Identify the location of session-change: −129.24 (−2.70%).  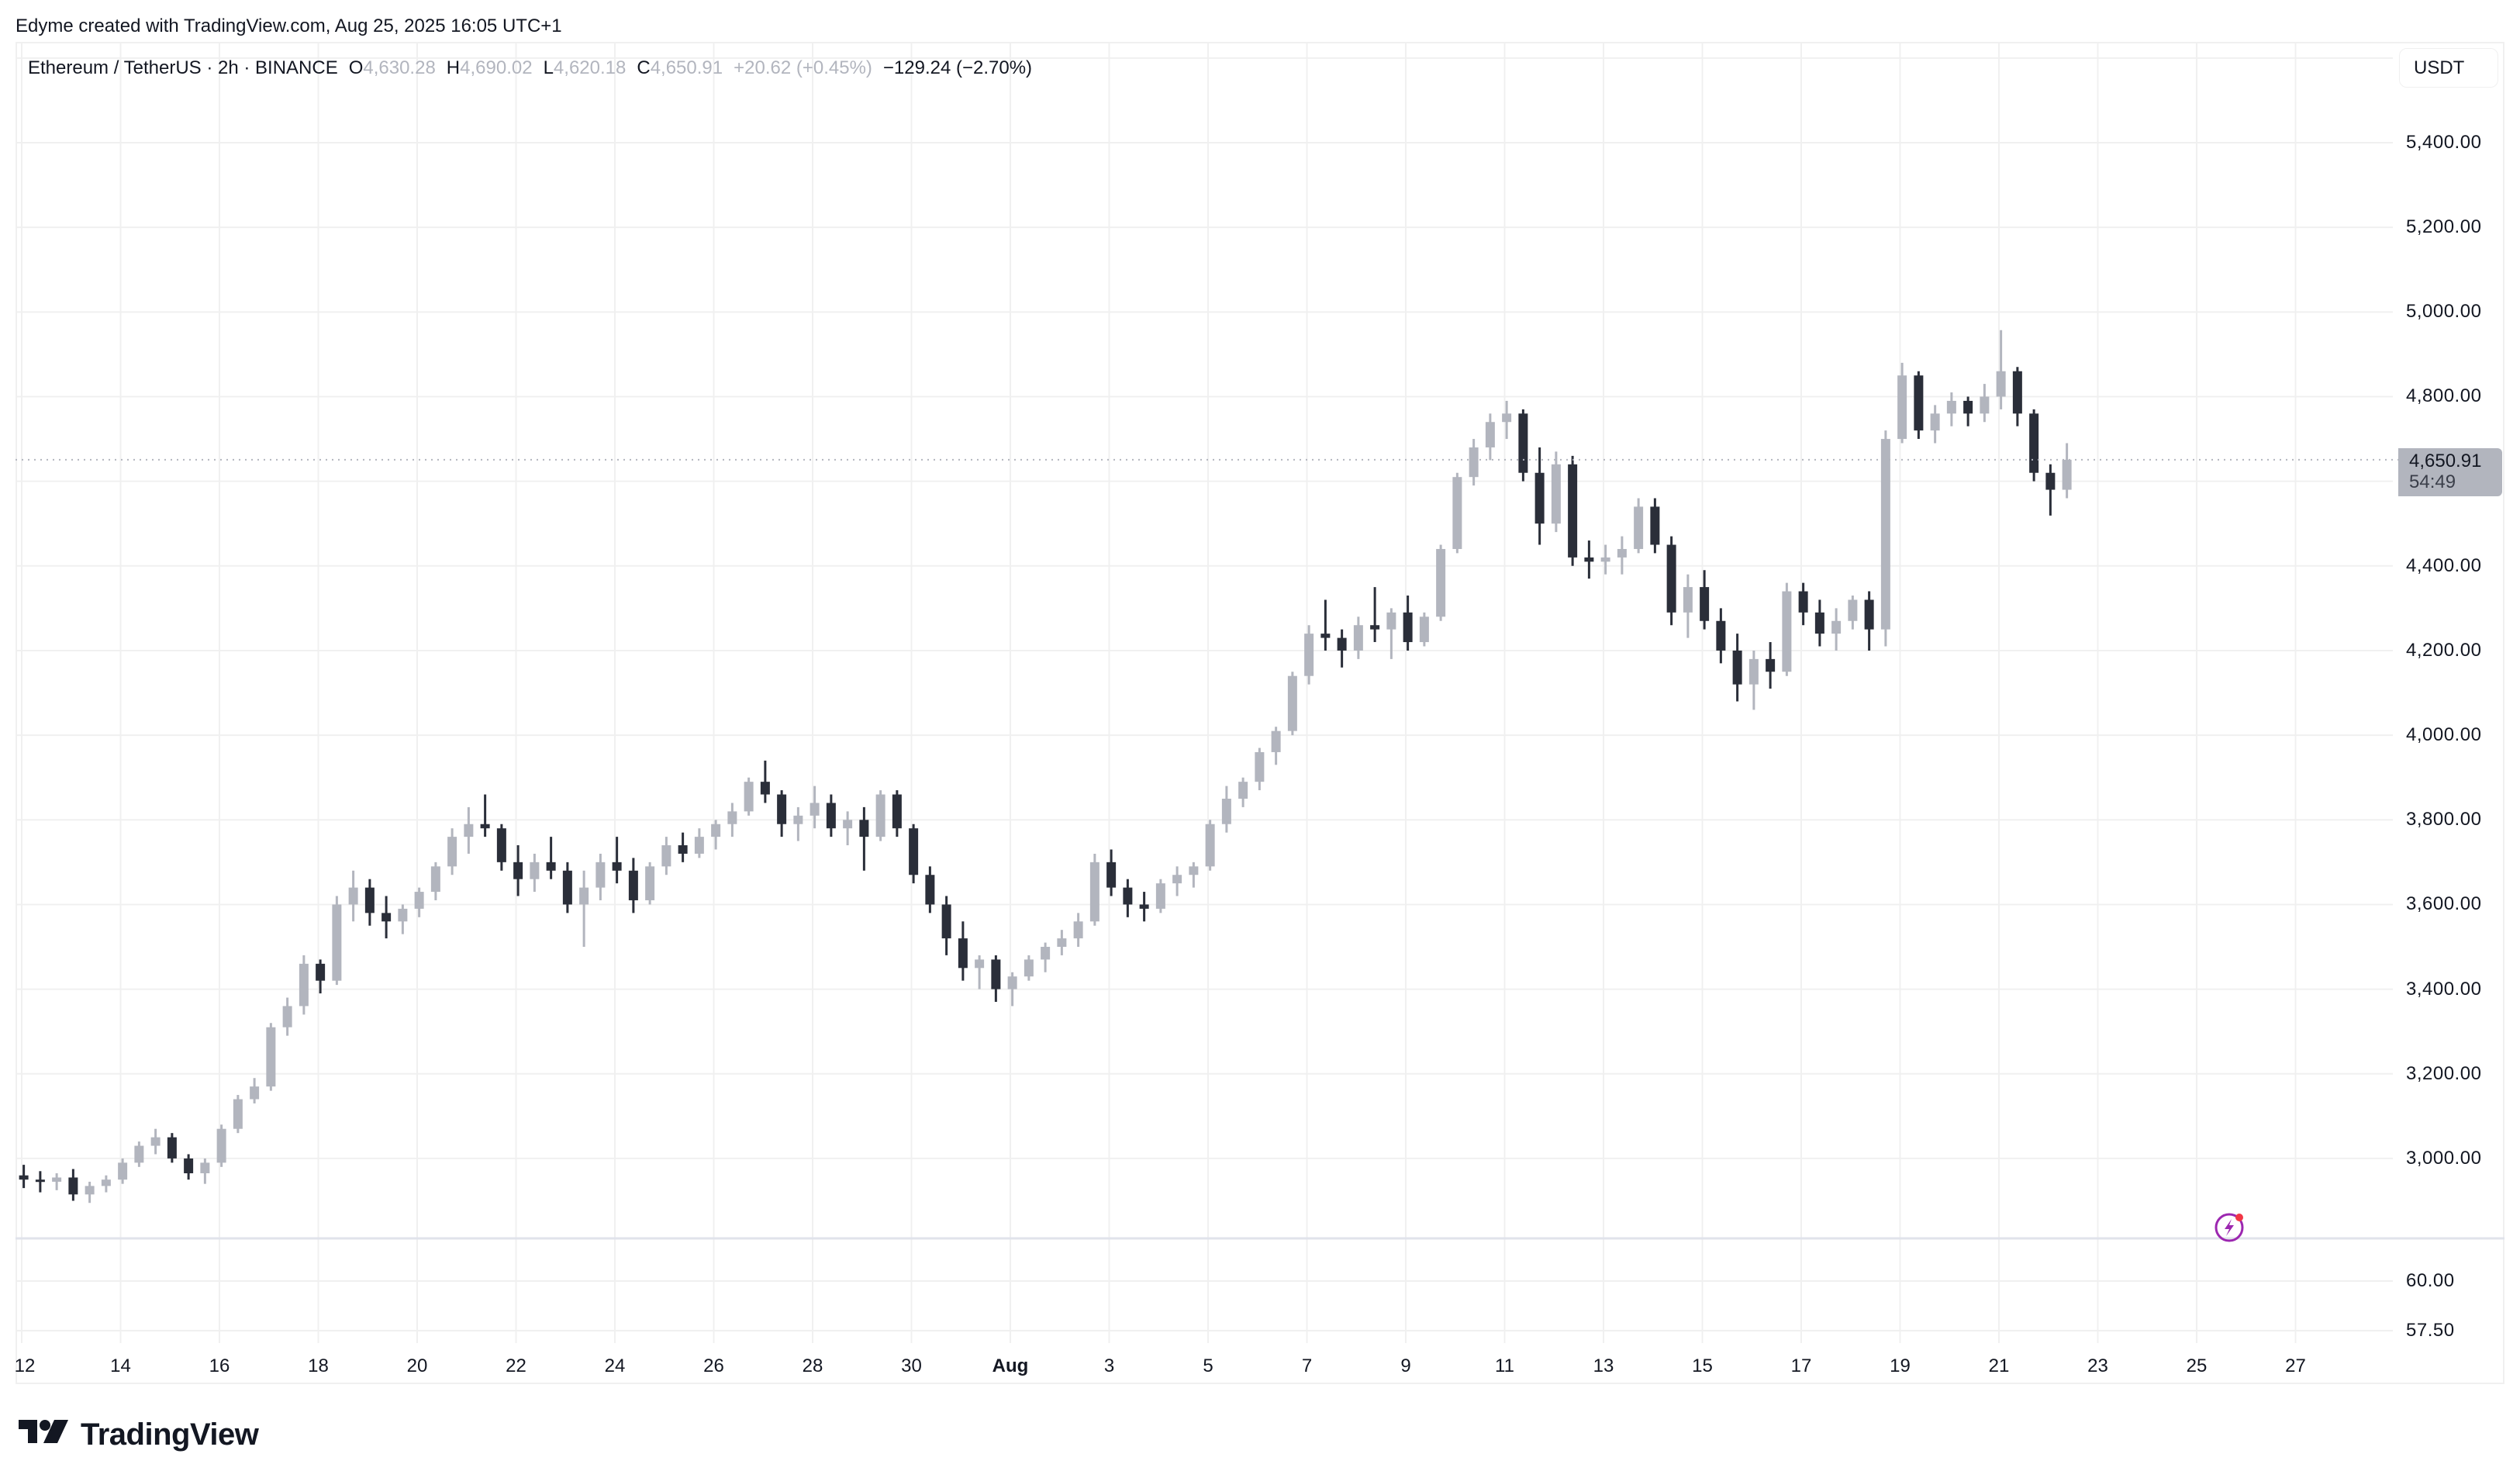
(957, 67).